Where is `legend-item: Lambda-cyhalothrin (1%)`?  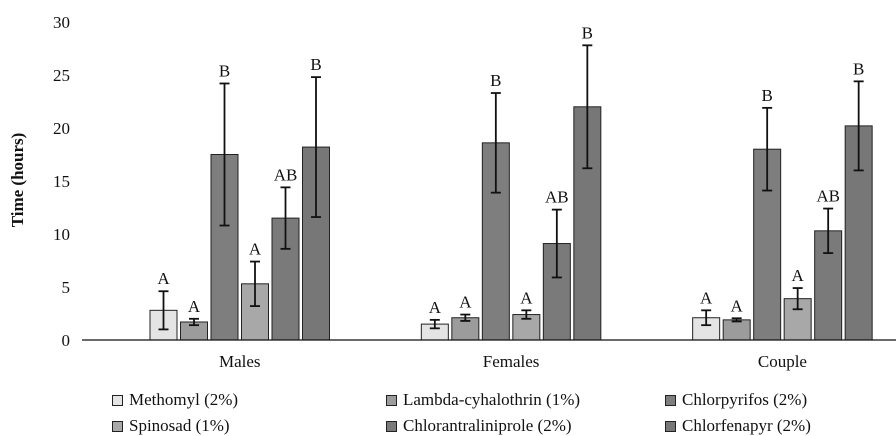
legend-item: Lambda-cyhalothrin (1%) is located at coordinates (483, 400).